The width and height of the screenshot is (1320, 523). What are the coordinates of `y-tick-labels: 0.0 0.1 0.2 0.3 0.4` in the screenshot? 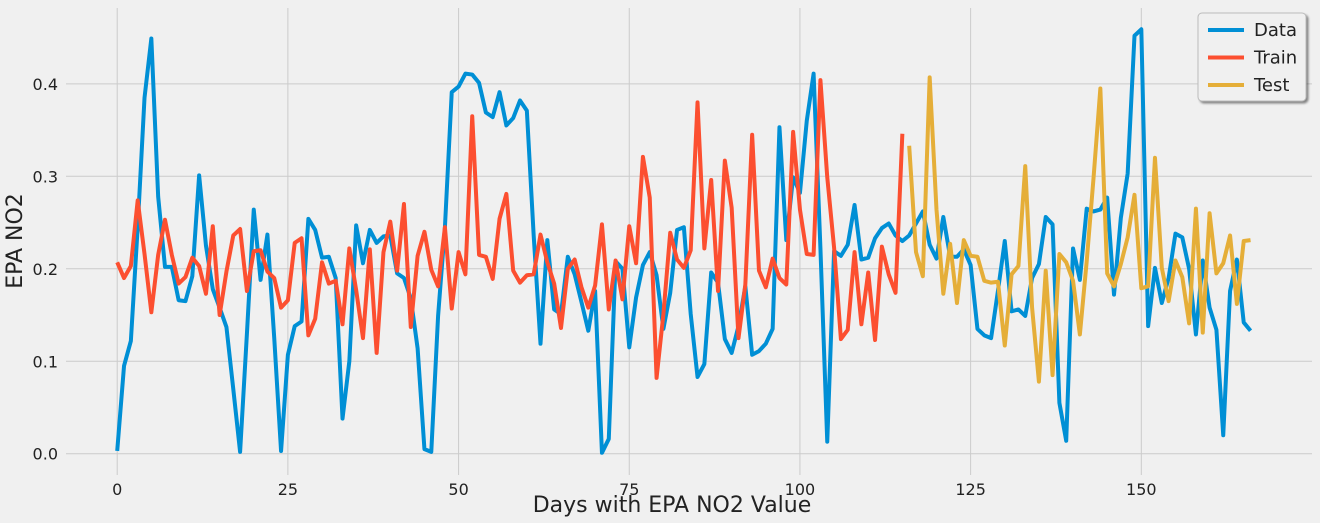 It's located at (45, 269).